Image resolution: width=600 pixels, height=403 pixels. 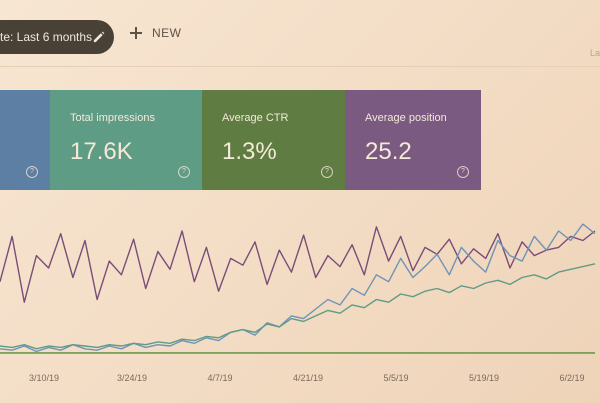 I want to click on metric-card-total-clicks: ?, so click(x=25, y=140).